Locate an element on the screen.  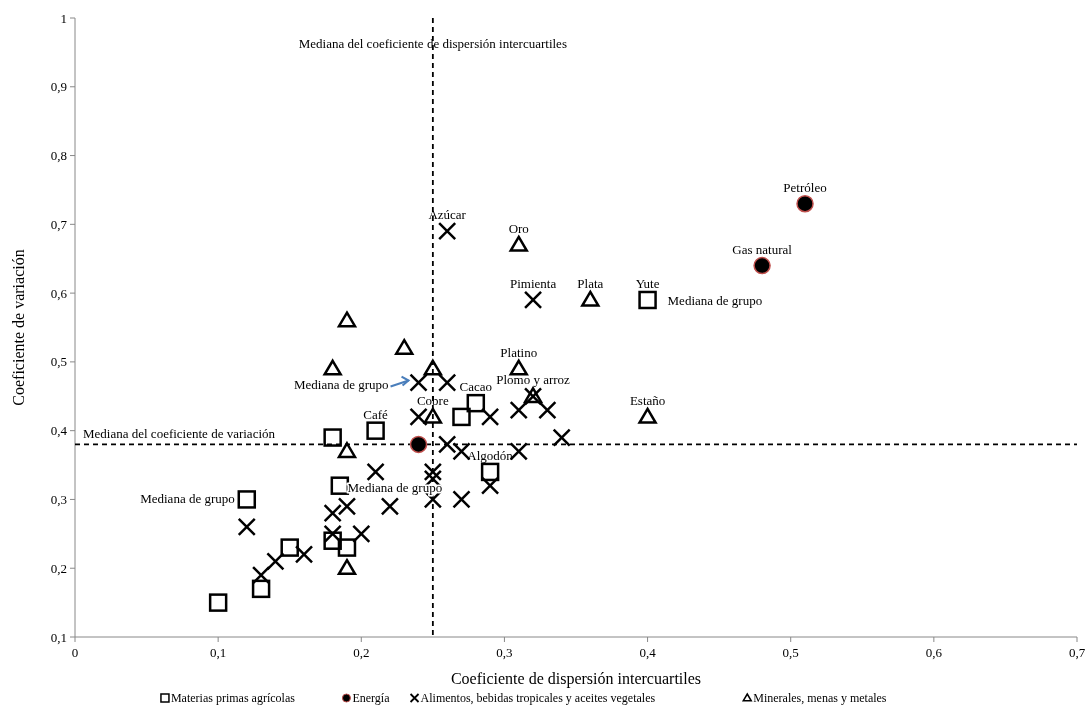
ref-line-label: Mediana del coeficiente de variación is located at coordinates (179, 434).